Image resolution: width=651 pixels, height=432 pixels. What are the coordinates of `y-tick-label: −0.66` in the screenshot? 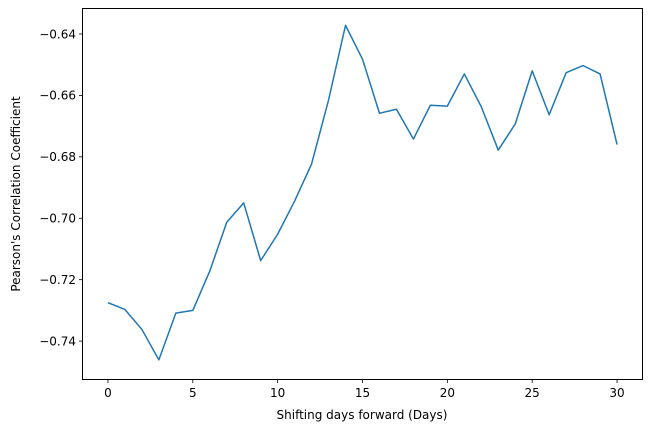 It's located at (57, 96).